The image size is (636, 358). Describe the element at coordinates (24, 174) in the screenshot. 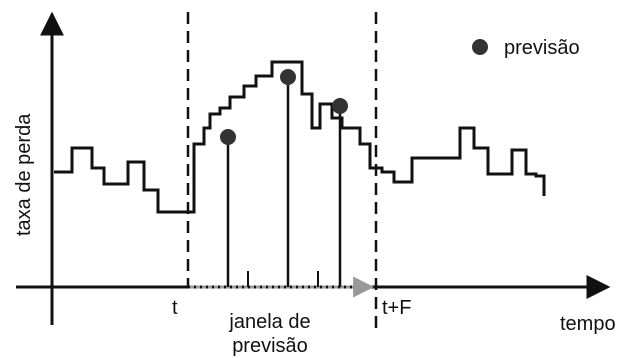

I see `y-axis-label: taxa de perda` at that location.